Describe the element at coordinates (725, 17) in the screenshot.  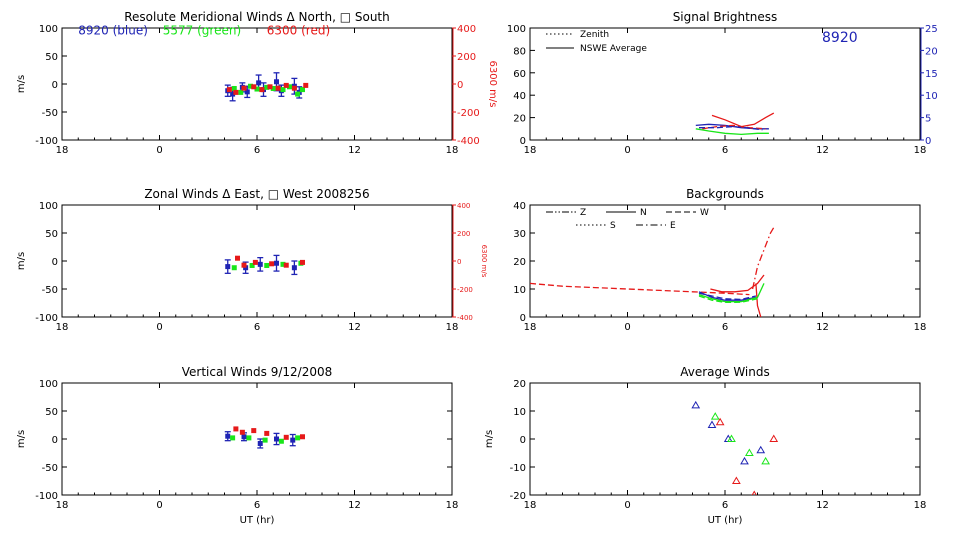
I see `chart-title: Signal Brightness` at that location.